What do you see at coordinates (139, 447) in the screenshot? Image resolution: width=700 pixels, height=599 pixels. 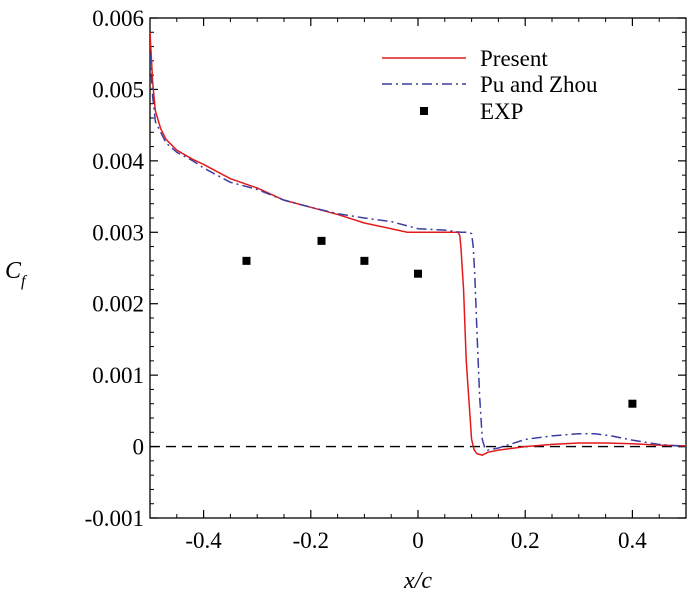 I see `y-tick-label: 0` at bounding box center [139, 447].